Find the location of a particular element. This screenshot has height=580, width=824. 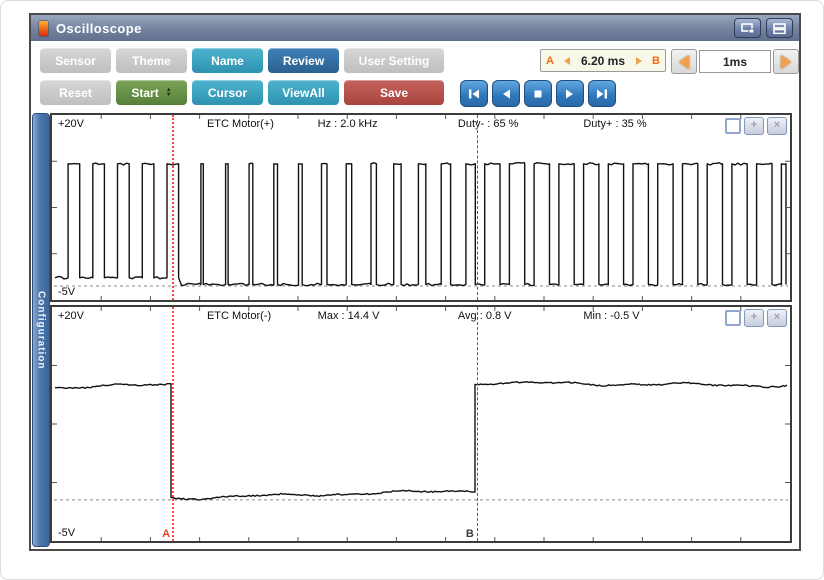

sensor-button: Sensor is located at coordinates (75, 60).